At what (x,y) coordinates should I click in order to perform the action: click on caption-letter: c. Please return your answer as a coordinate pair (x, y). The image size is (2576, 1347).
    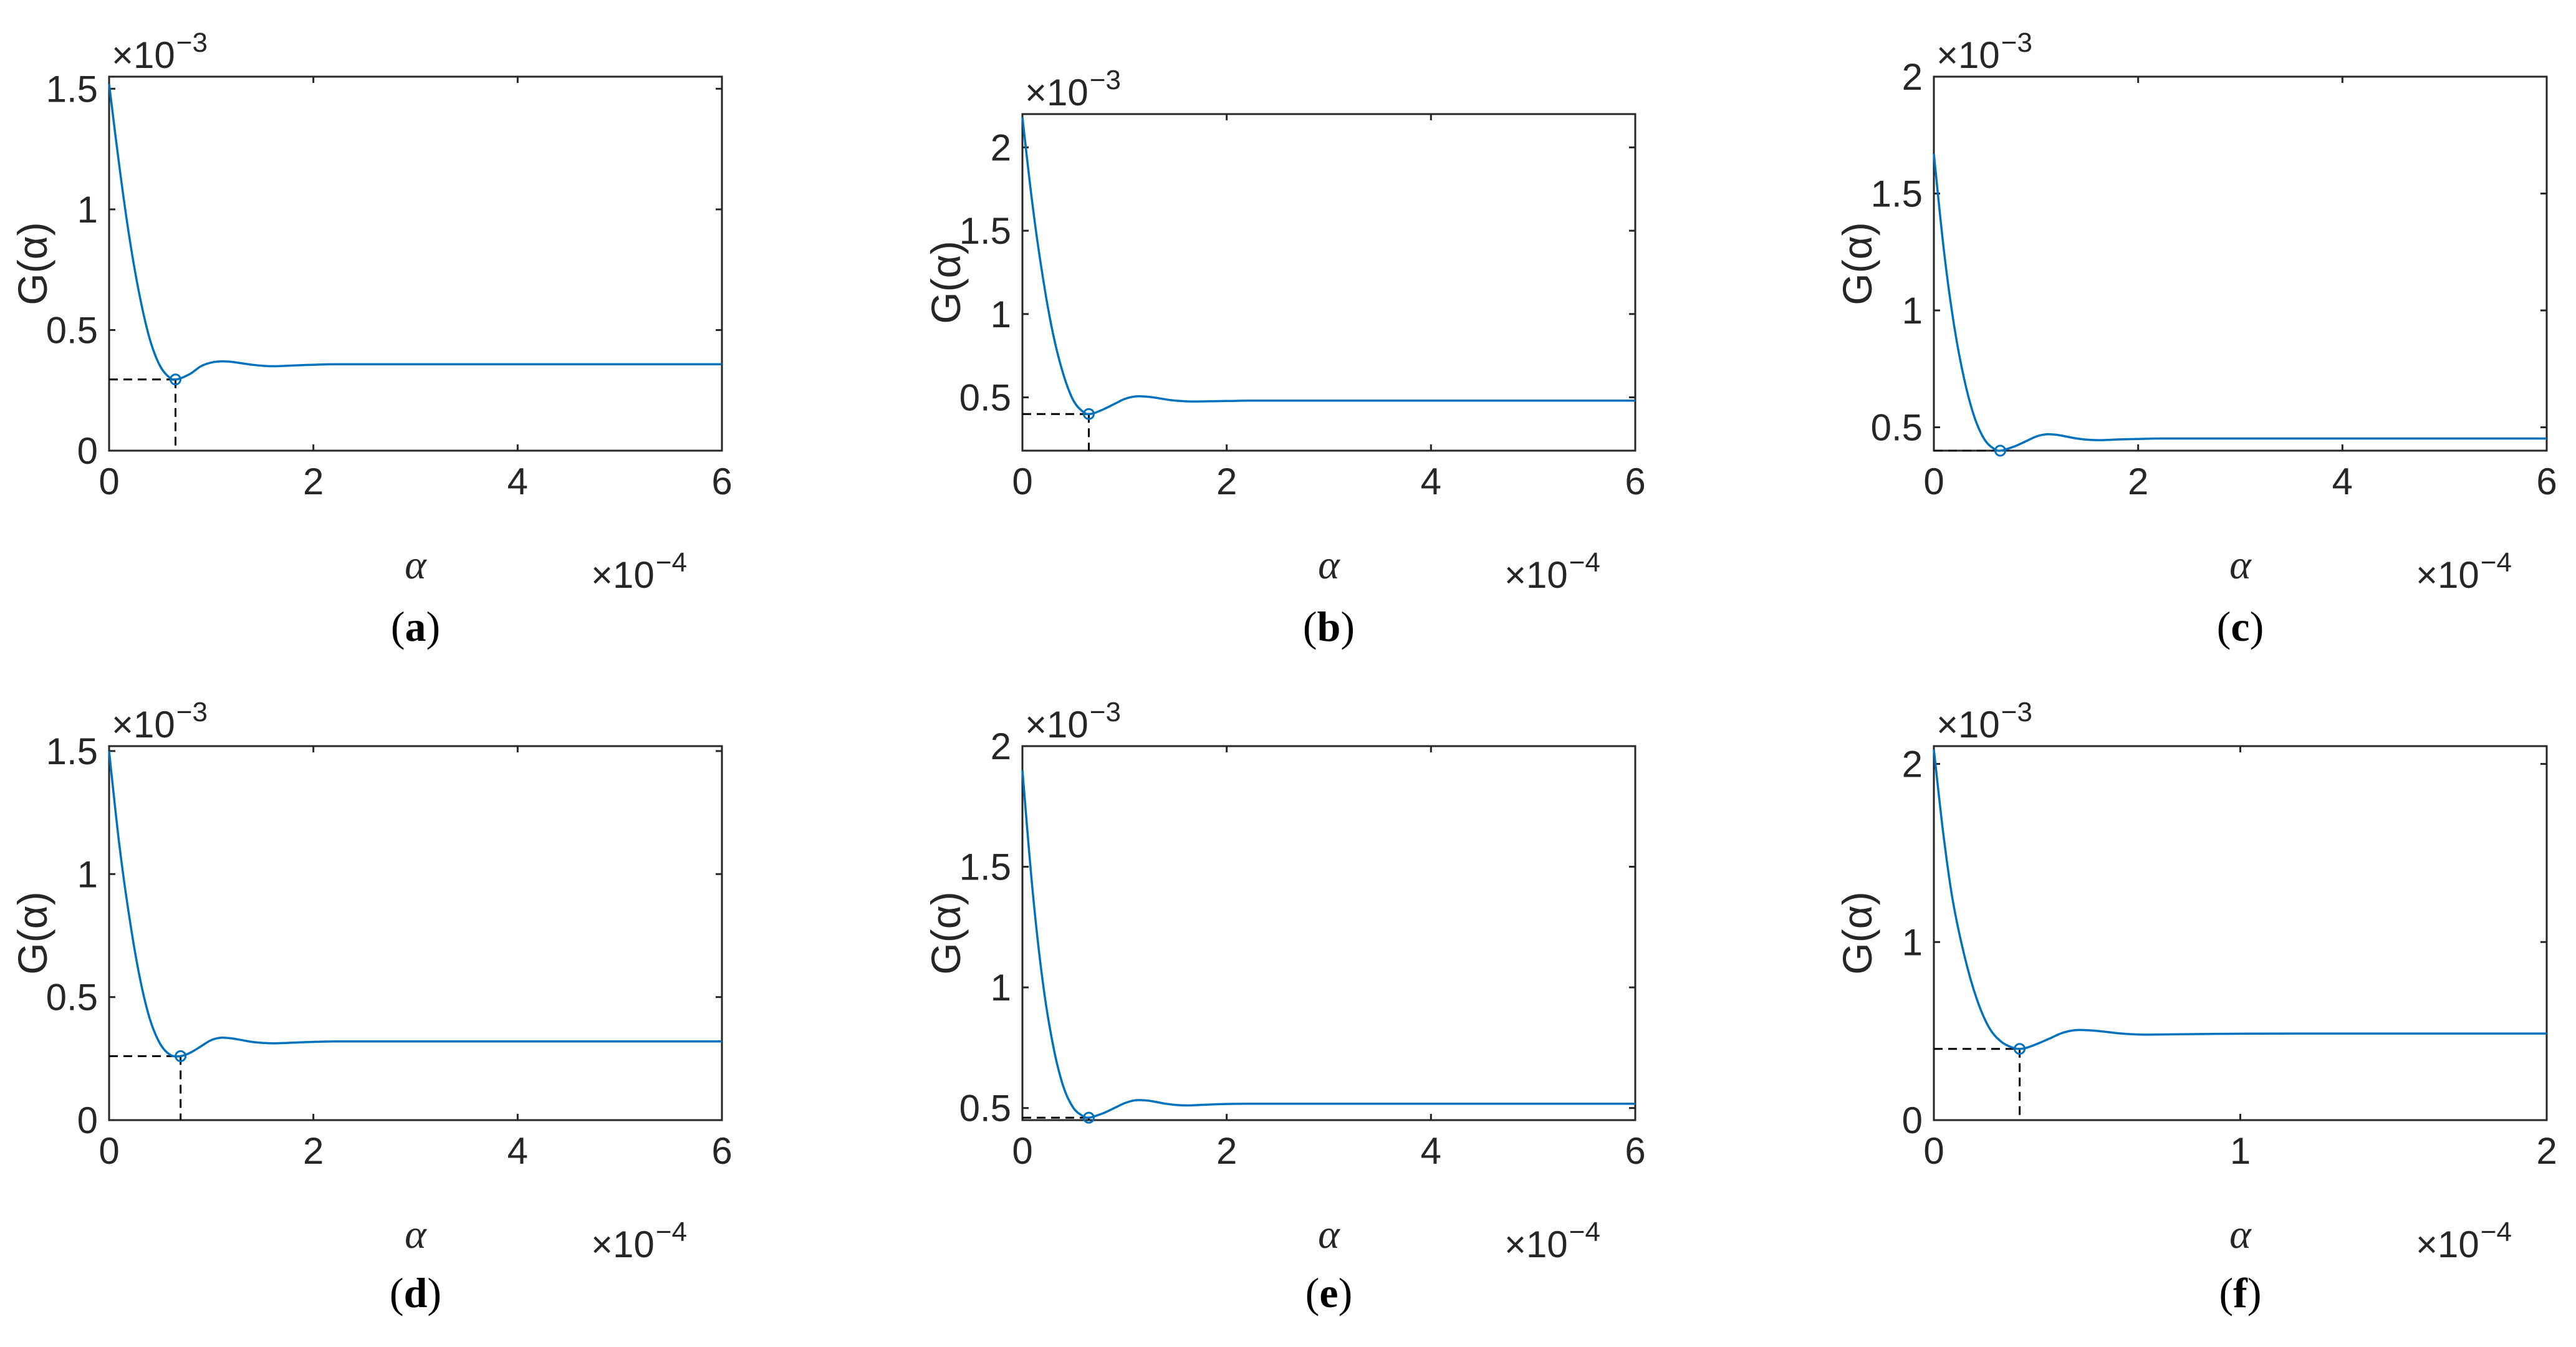
    Looking at the image, I should click on (2240, 626).